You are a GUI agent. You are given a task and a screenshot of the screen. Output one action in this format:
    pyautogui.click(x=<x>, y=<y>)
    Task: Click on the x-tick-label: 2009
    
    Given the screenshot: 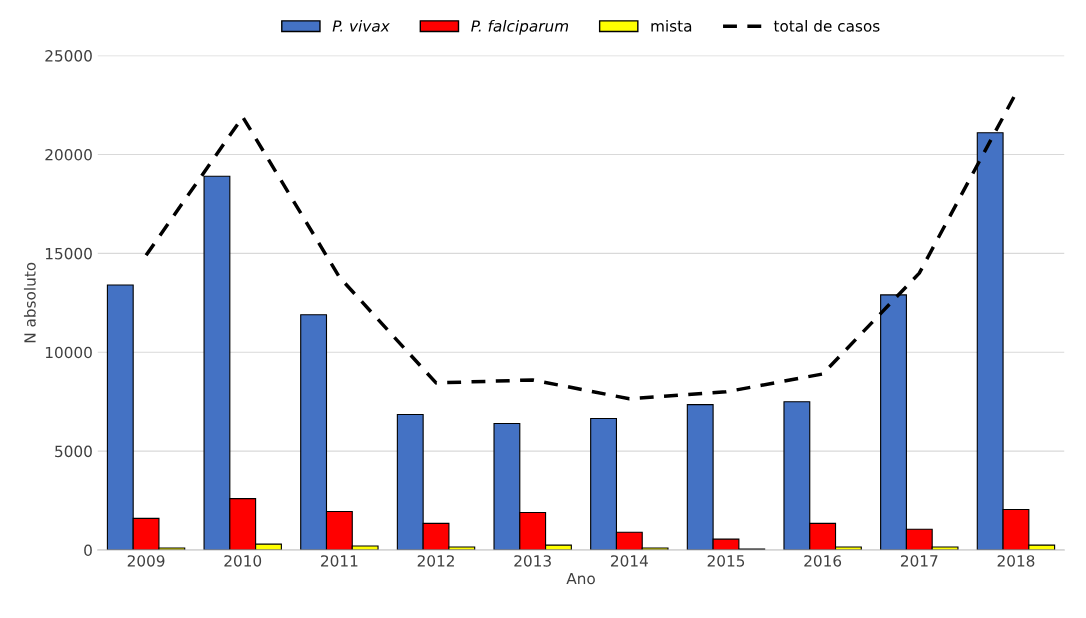 What is the action you would take?
    pyautogui.click(x=146, y=561)
    